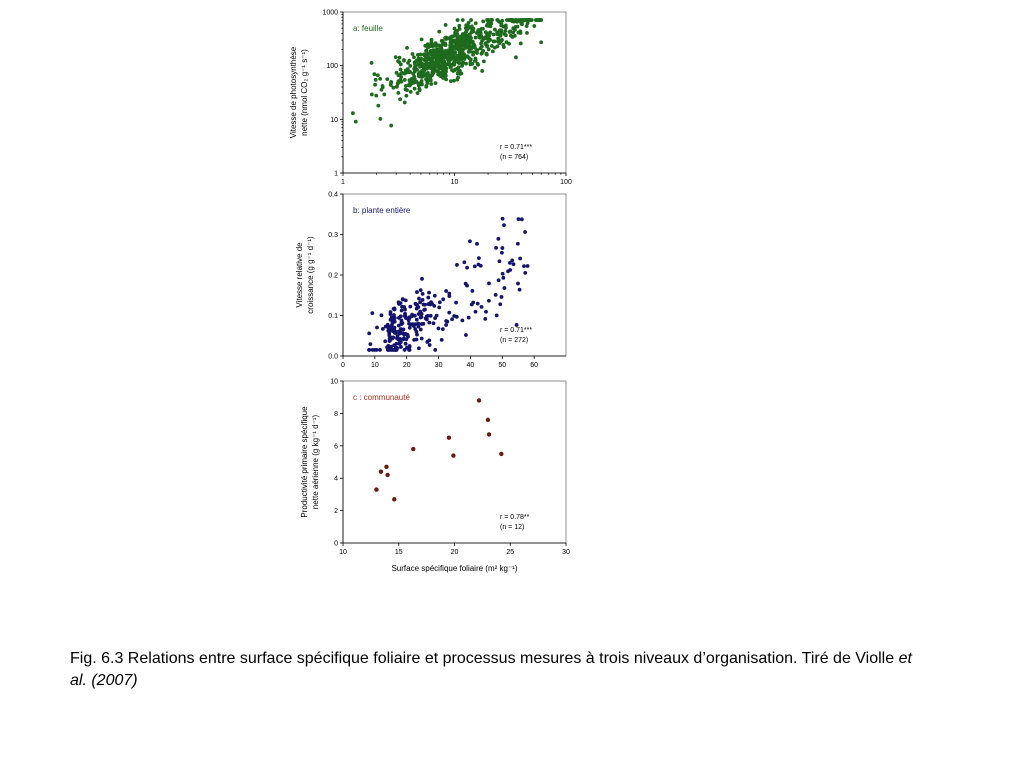 The width and height of the screenshot is (1024, 768). I want to click on correlation-label: r = 0.71***, so click(516, 147).